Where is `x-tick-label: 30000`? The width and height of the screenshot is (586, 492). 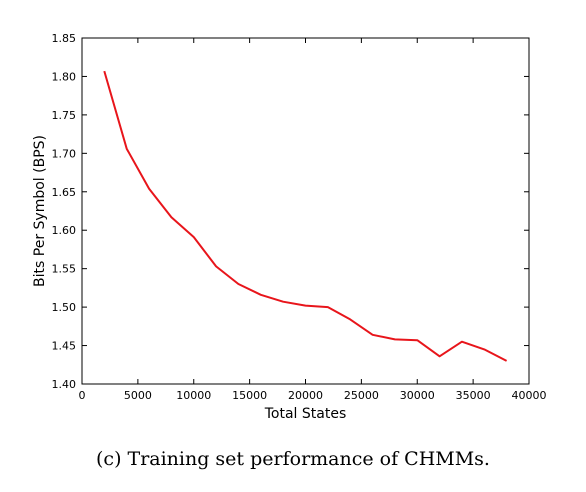 x-tick-label: 30000 is located at coordinates (417, 395).